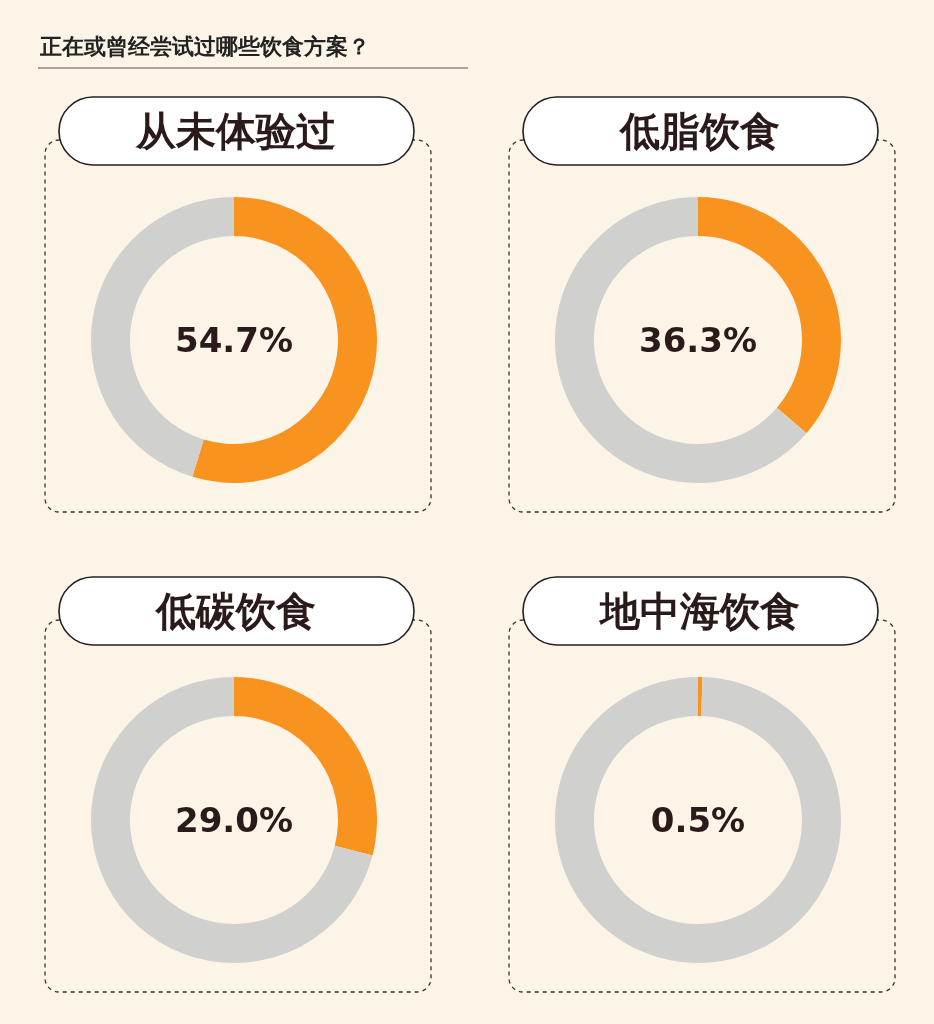  What do you see at coordinates (234, 820) in the screenshot?
I see `text: 29.0%` at bounding box center [234, 820].